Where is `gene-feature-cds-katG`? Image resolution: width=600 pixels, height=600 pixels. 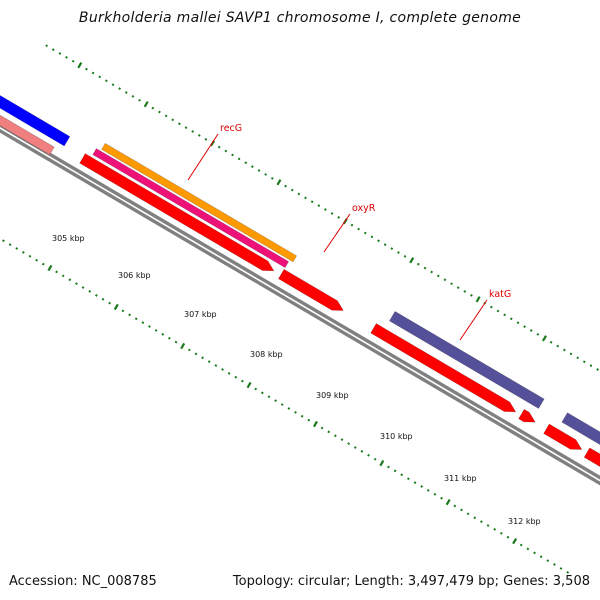 gene-feature-cds-katG is located at coordinates (443, 368).